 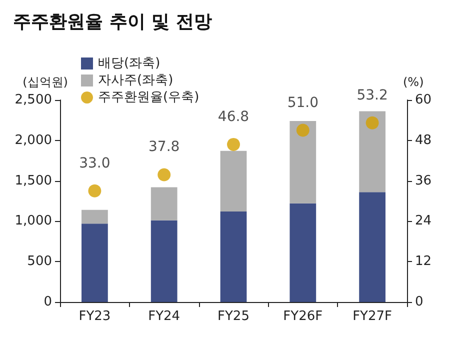 I want to click on y2-tick-label: 60, so click(x=423, y=100).